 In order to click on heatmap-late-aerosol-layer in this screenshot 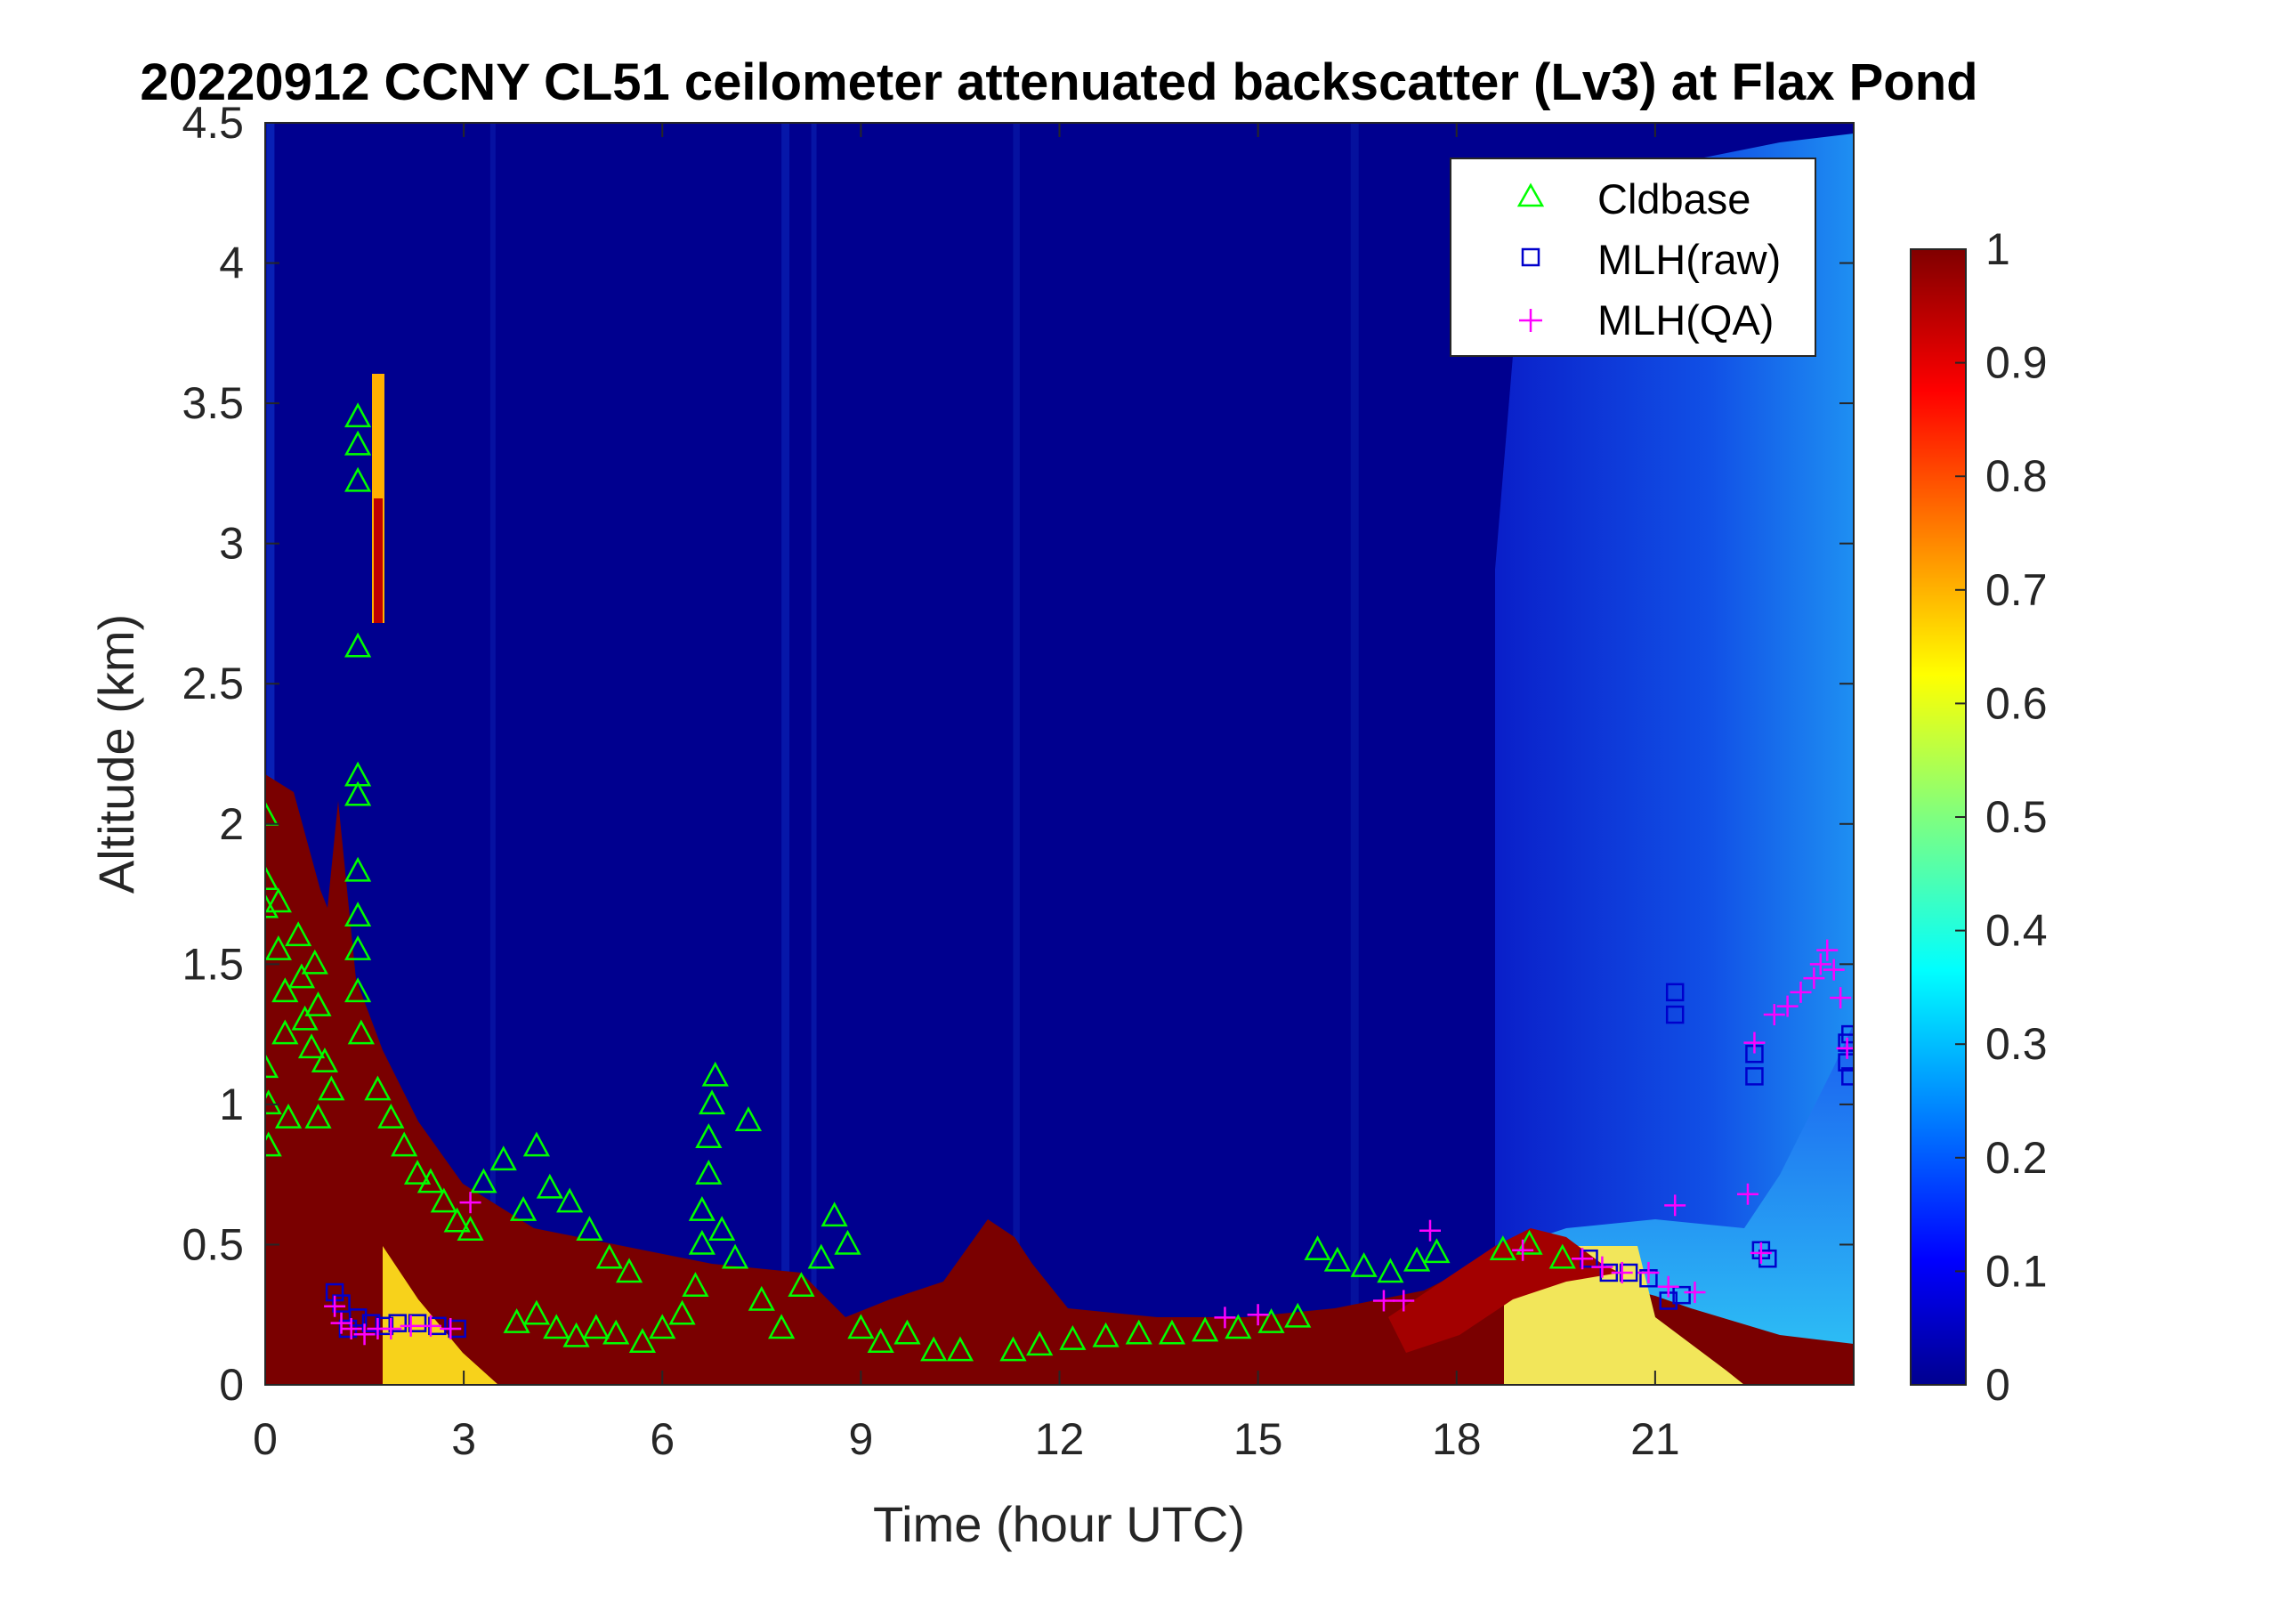, I will do `click(1674, 759)`.